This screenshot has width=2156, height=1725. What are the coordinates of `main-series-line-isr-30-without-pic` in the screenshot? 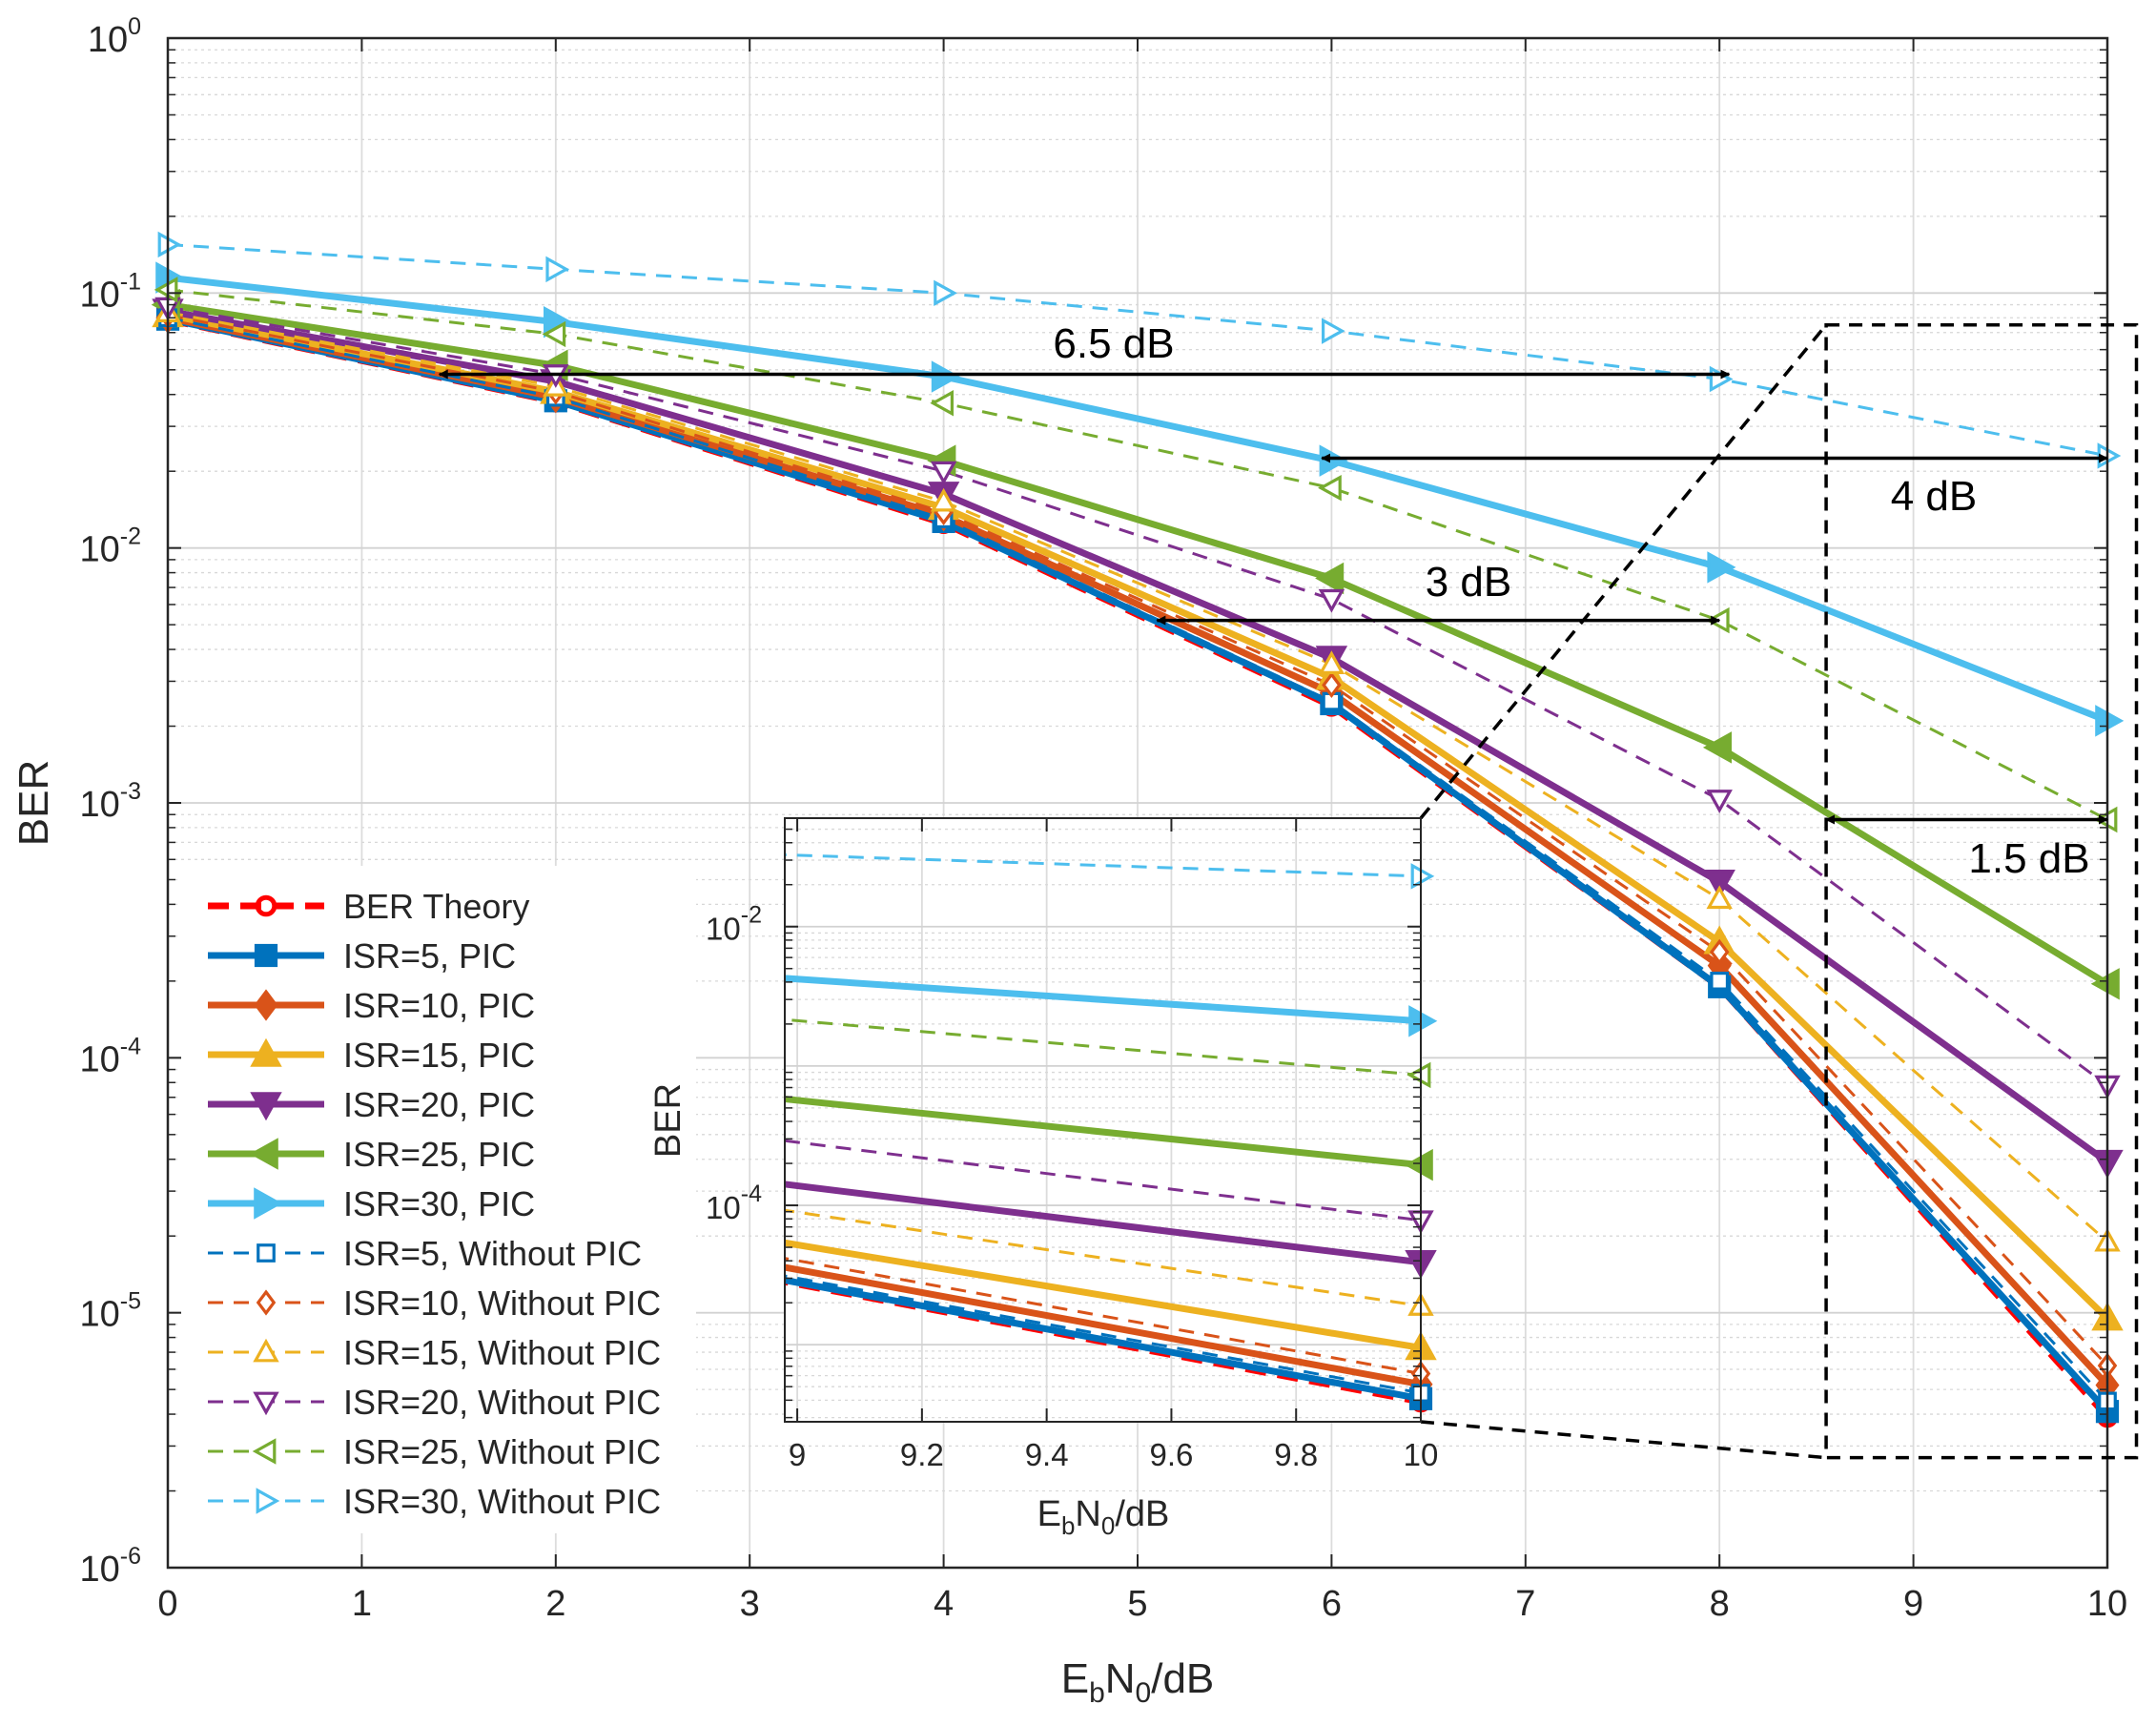 It's located at (1137, 350).